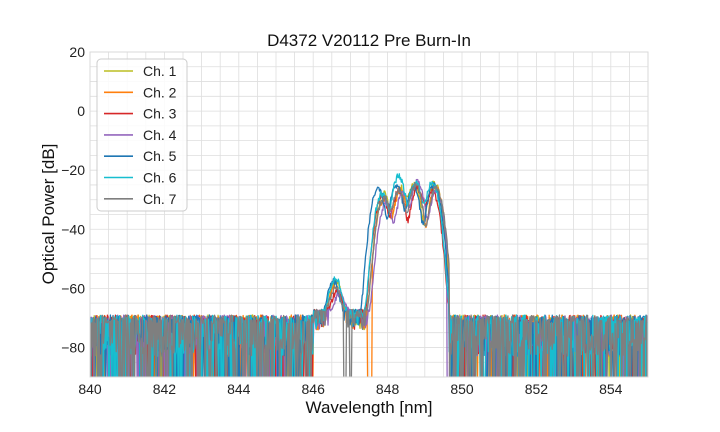  I want to click on y-tick-label: 0, so click(81, 111).